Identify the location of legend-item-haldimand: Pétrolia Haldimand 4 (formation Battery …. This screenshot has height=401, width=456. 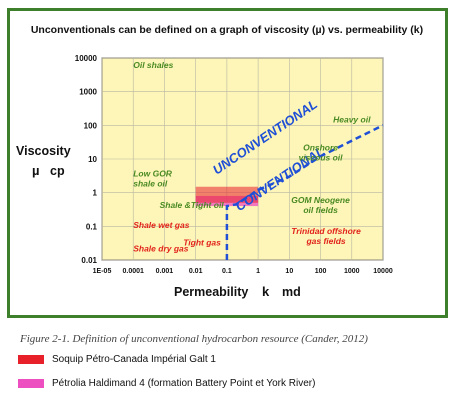
(166, 383).